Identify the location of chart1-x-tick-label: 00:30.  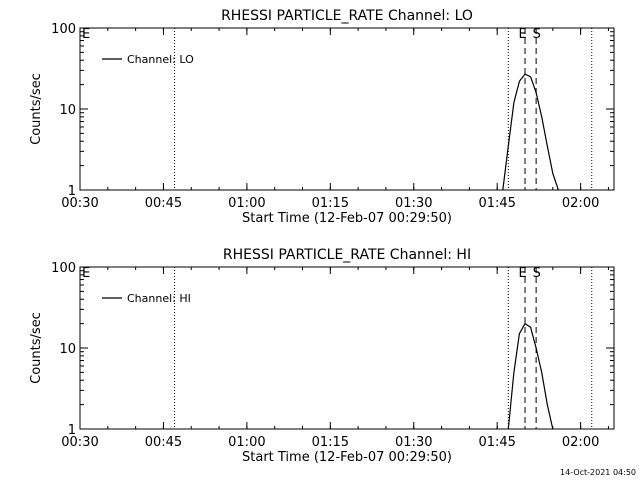
(79, 203).